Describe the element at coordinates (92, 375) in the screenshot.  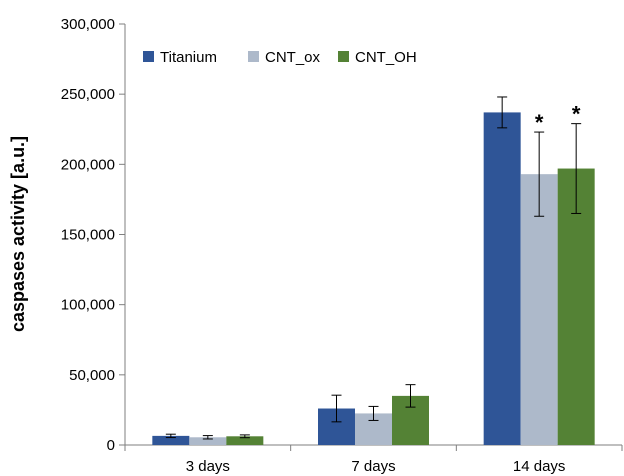
I see `y-tick-label: 50,000` at that location.